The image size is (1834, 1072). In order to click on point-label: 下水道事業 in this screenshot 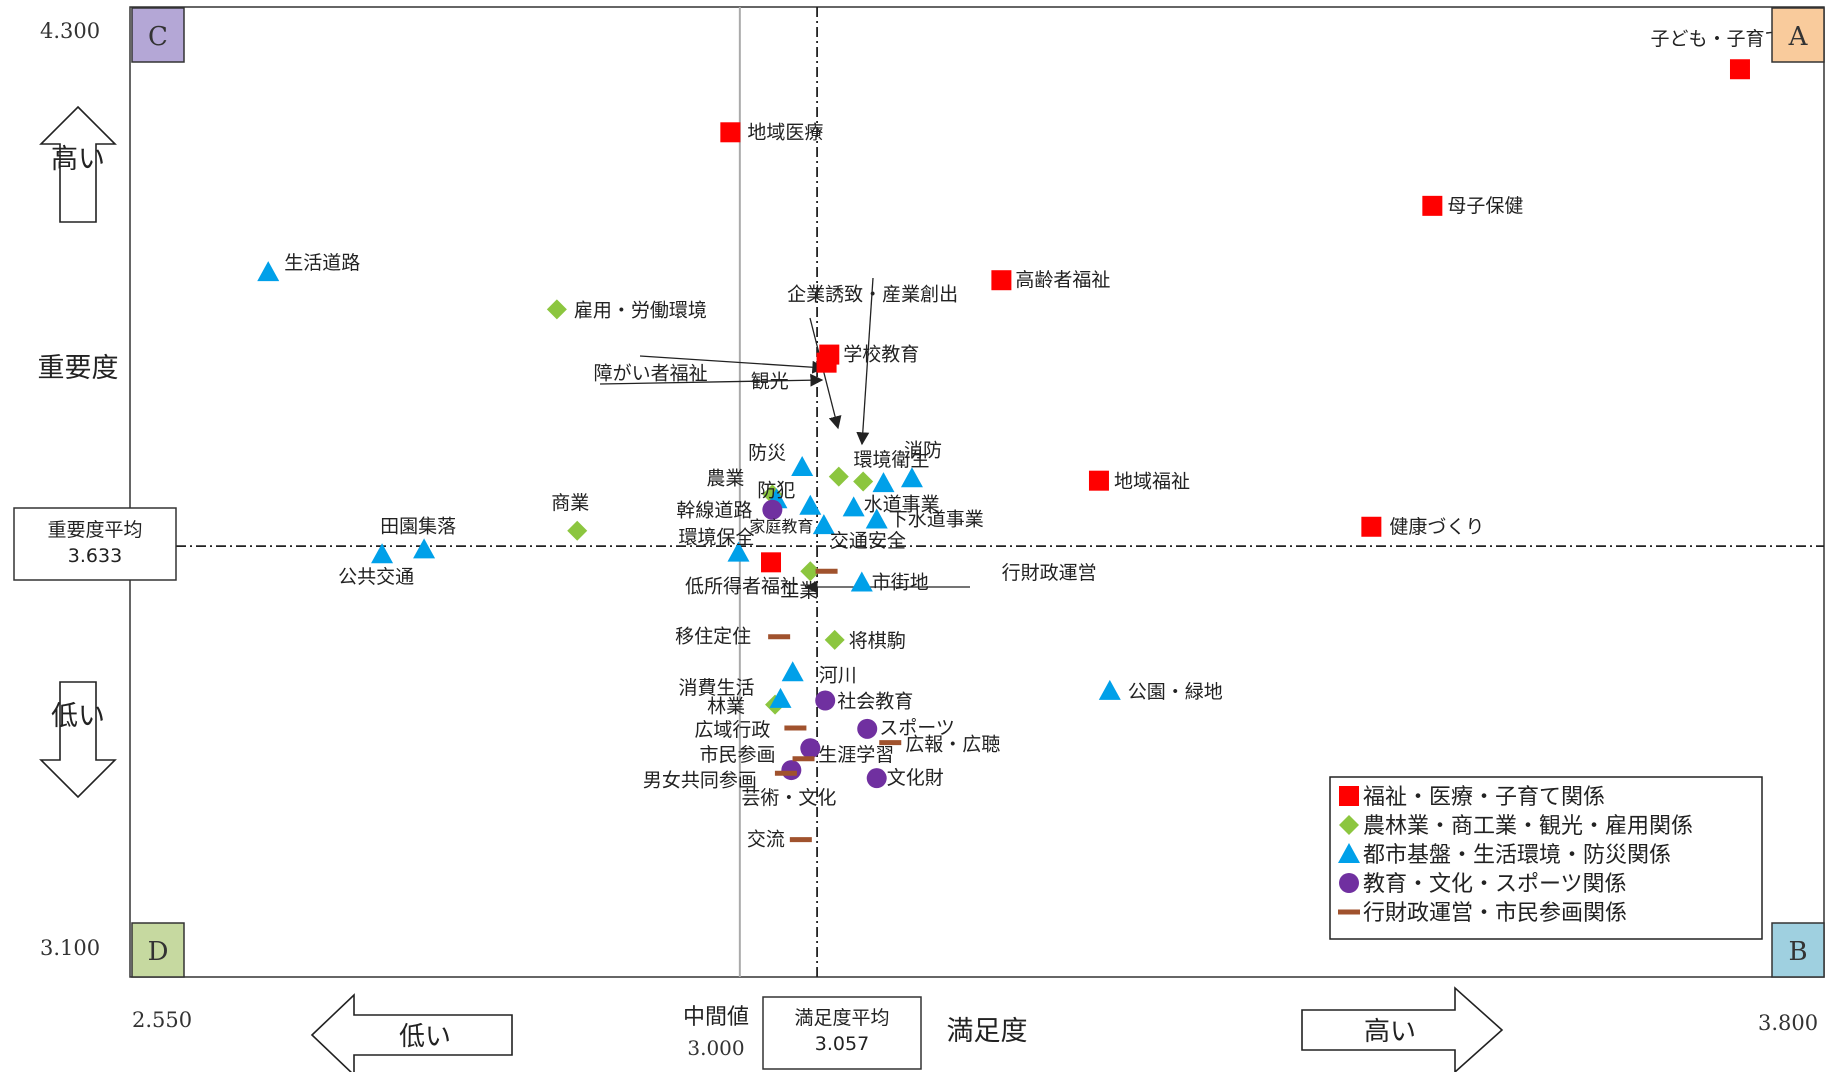, I will do `click(936, 519)`.